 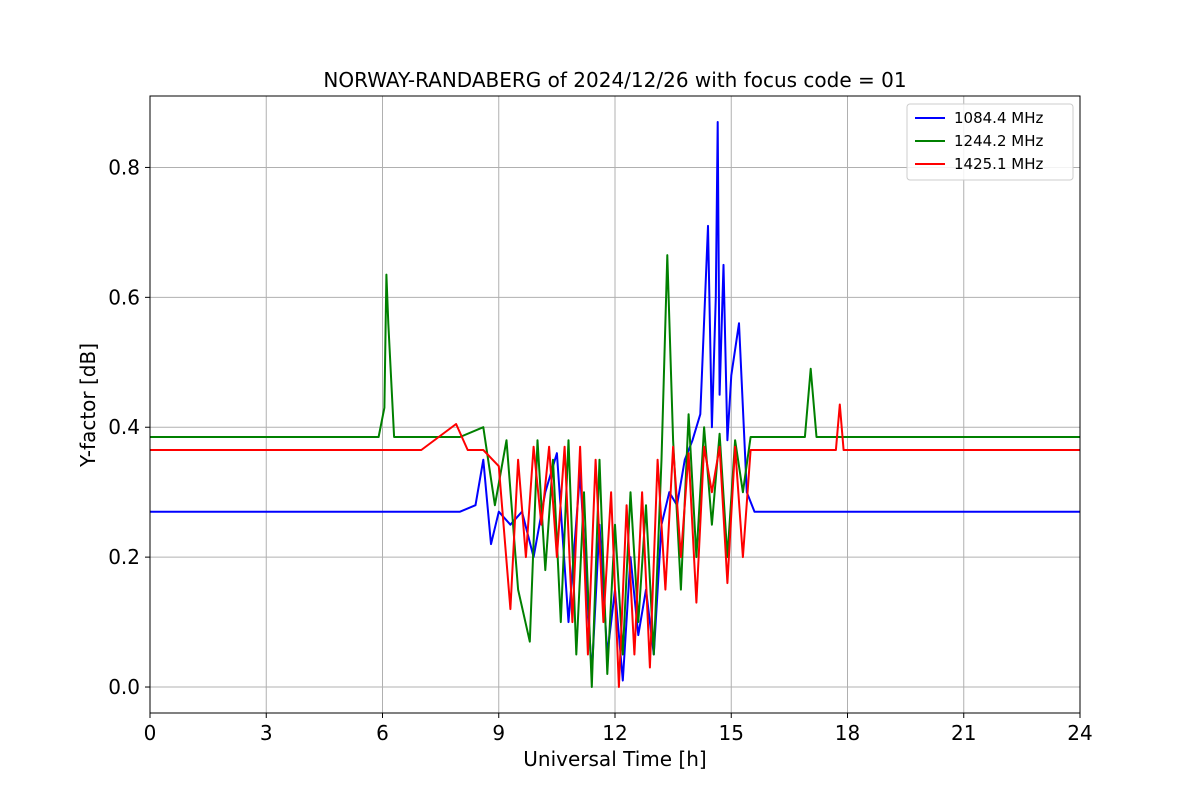 I want to click on legend: 1084.4 MHz 1244.2 MHz 1425.1 MHz, so click(x=990, y=142).